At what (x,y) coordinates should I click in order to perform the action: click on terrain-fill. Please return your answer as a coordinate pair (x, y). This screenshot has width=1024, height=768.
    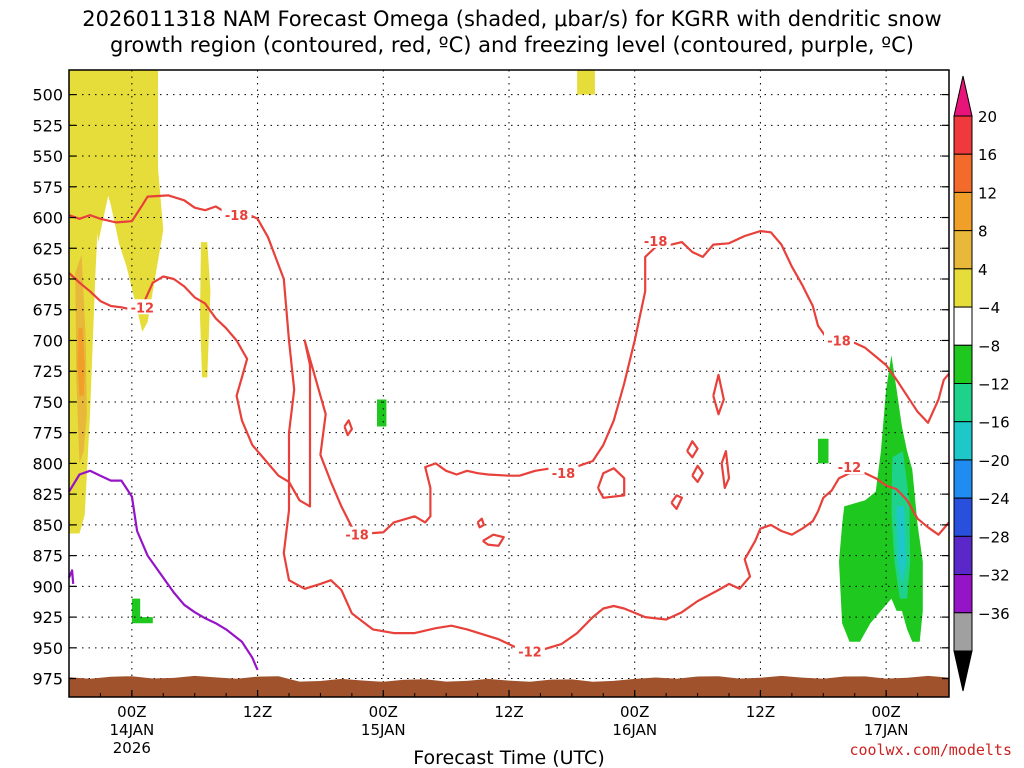
    Looking at the image, I should click on (509, 686).